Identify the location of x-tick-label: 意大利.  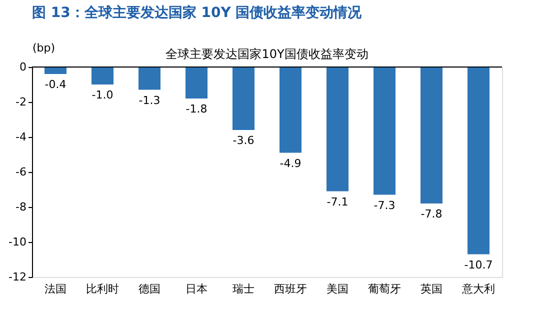
(478, 289).